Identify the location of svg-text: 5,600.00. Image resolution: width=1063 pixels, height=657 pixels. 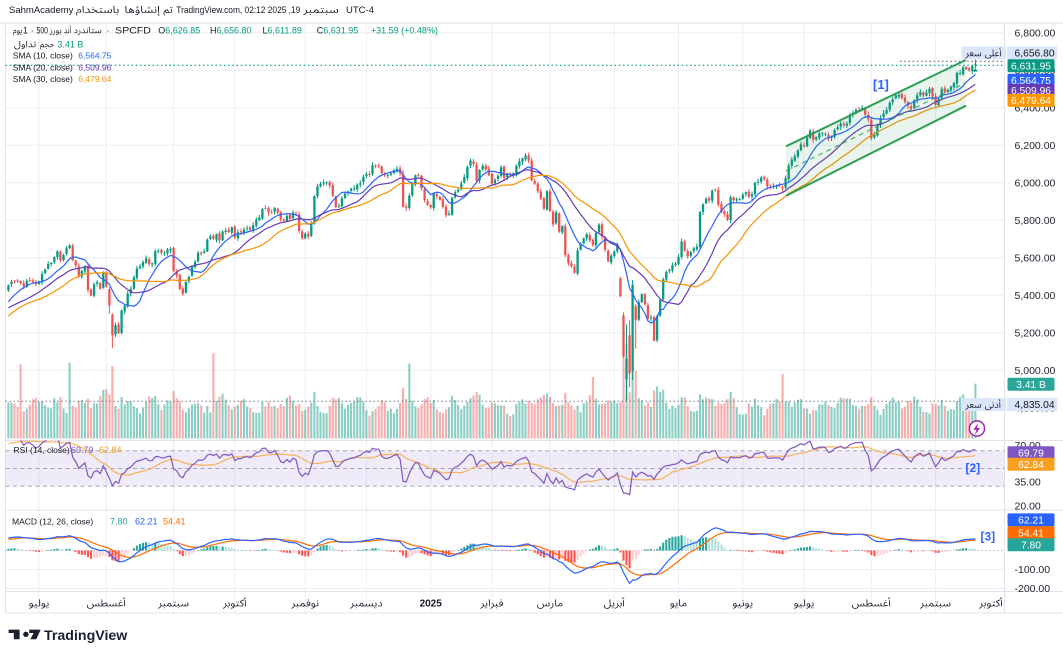
(1035, 259).